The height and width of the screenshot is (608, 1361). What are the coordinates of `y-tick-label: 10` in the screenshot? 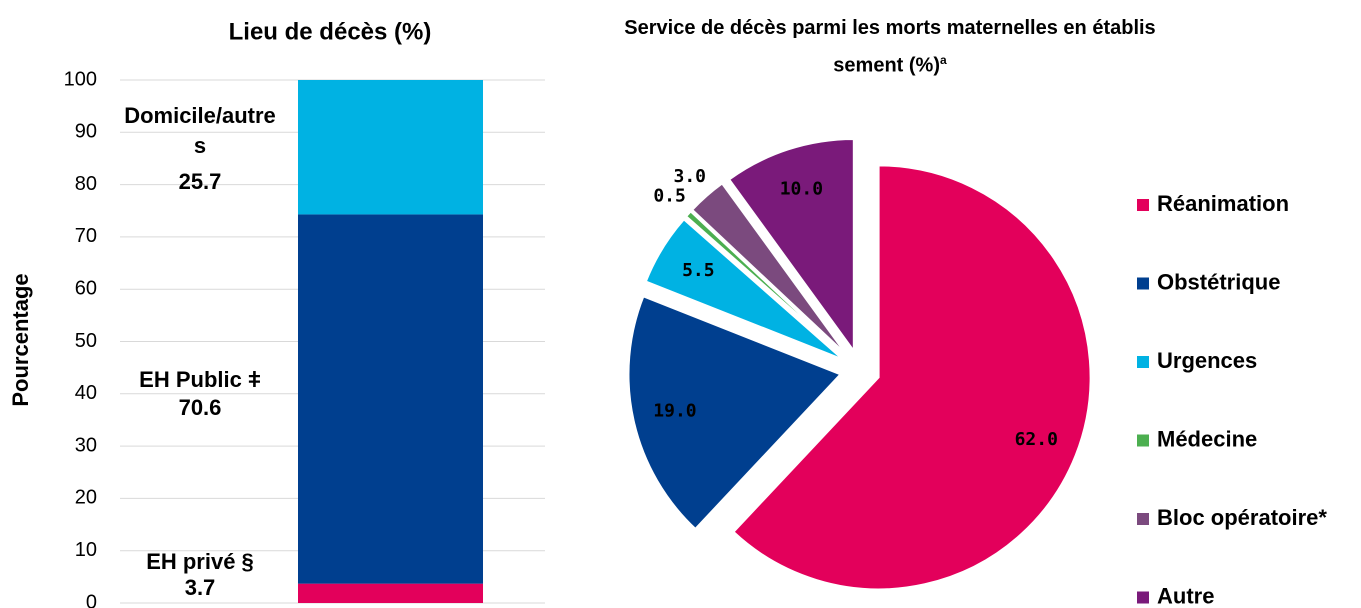 It's located at (86, 550).